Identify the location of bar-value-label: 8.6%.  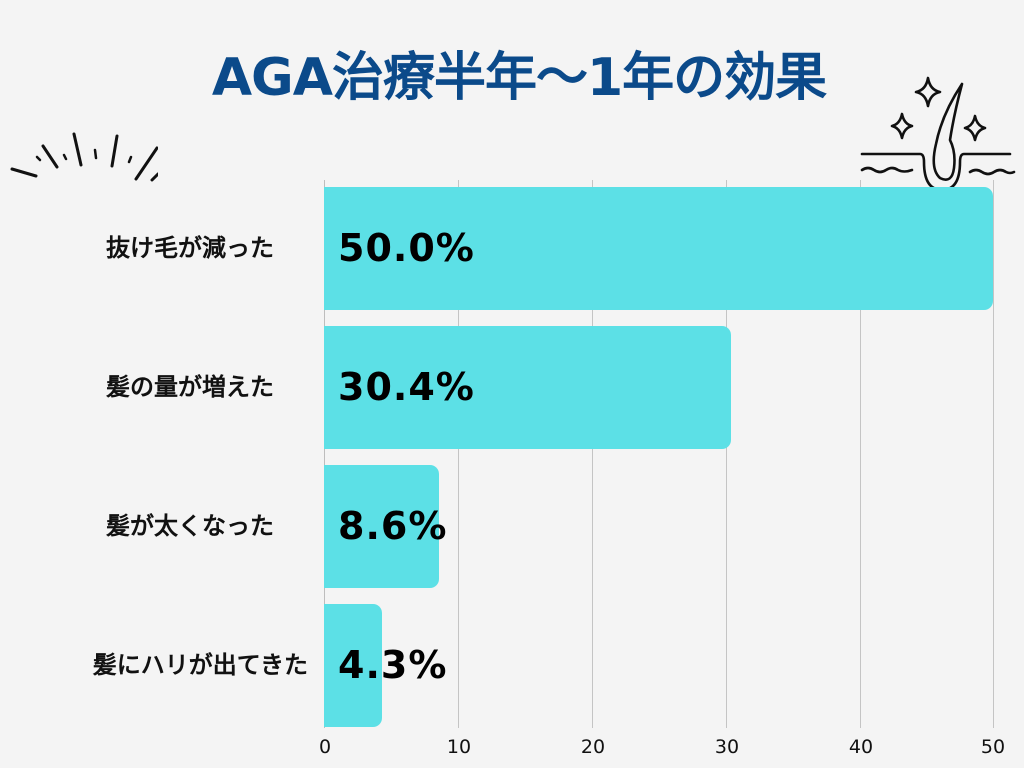
(393, 526).